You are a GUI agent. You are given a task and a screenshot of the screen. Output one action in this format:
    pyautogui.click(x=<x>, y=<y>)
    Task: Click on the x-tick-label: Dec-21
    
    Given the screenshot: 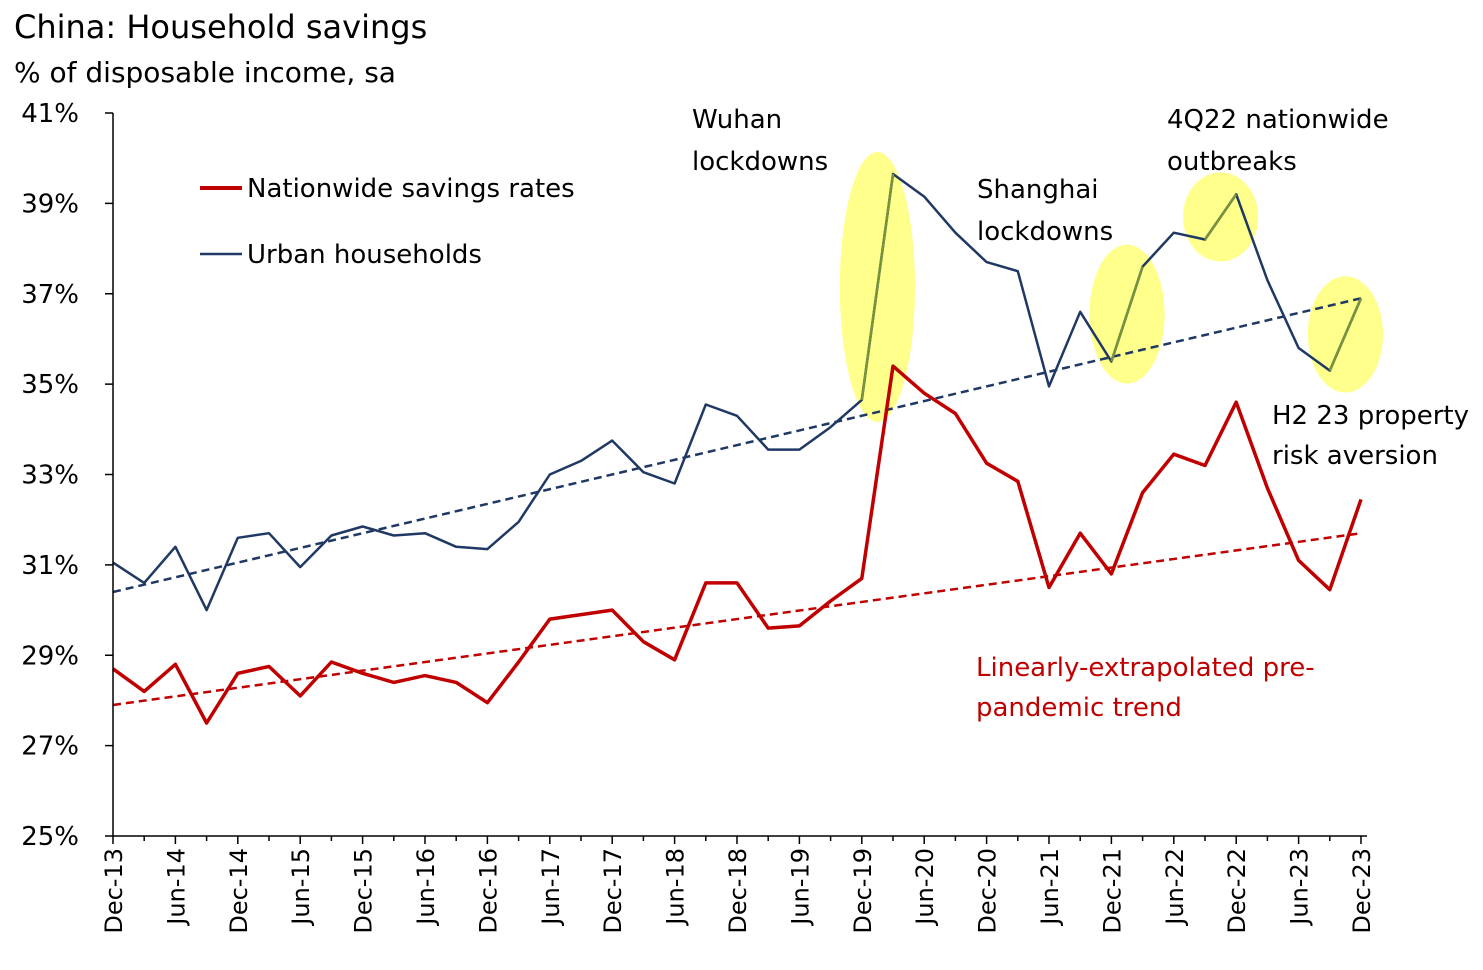 What is the action you would take?
    pyautogui.click(x=1112, y=891)
    